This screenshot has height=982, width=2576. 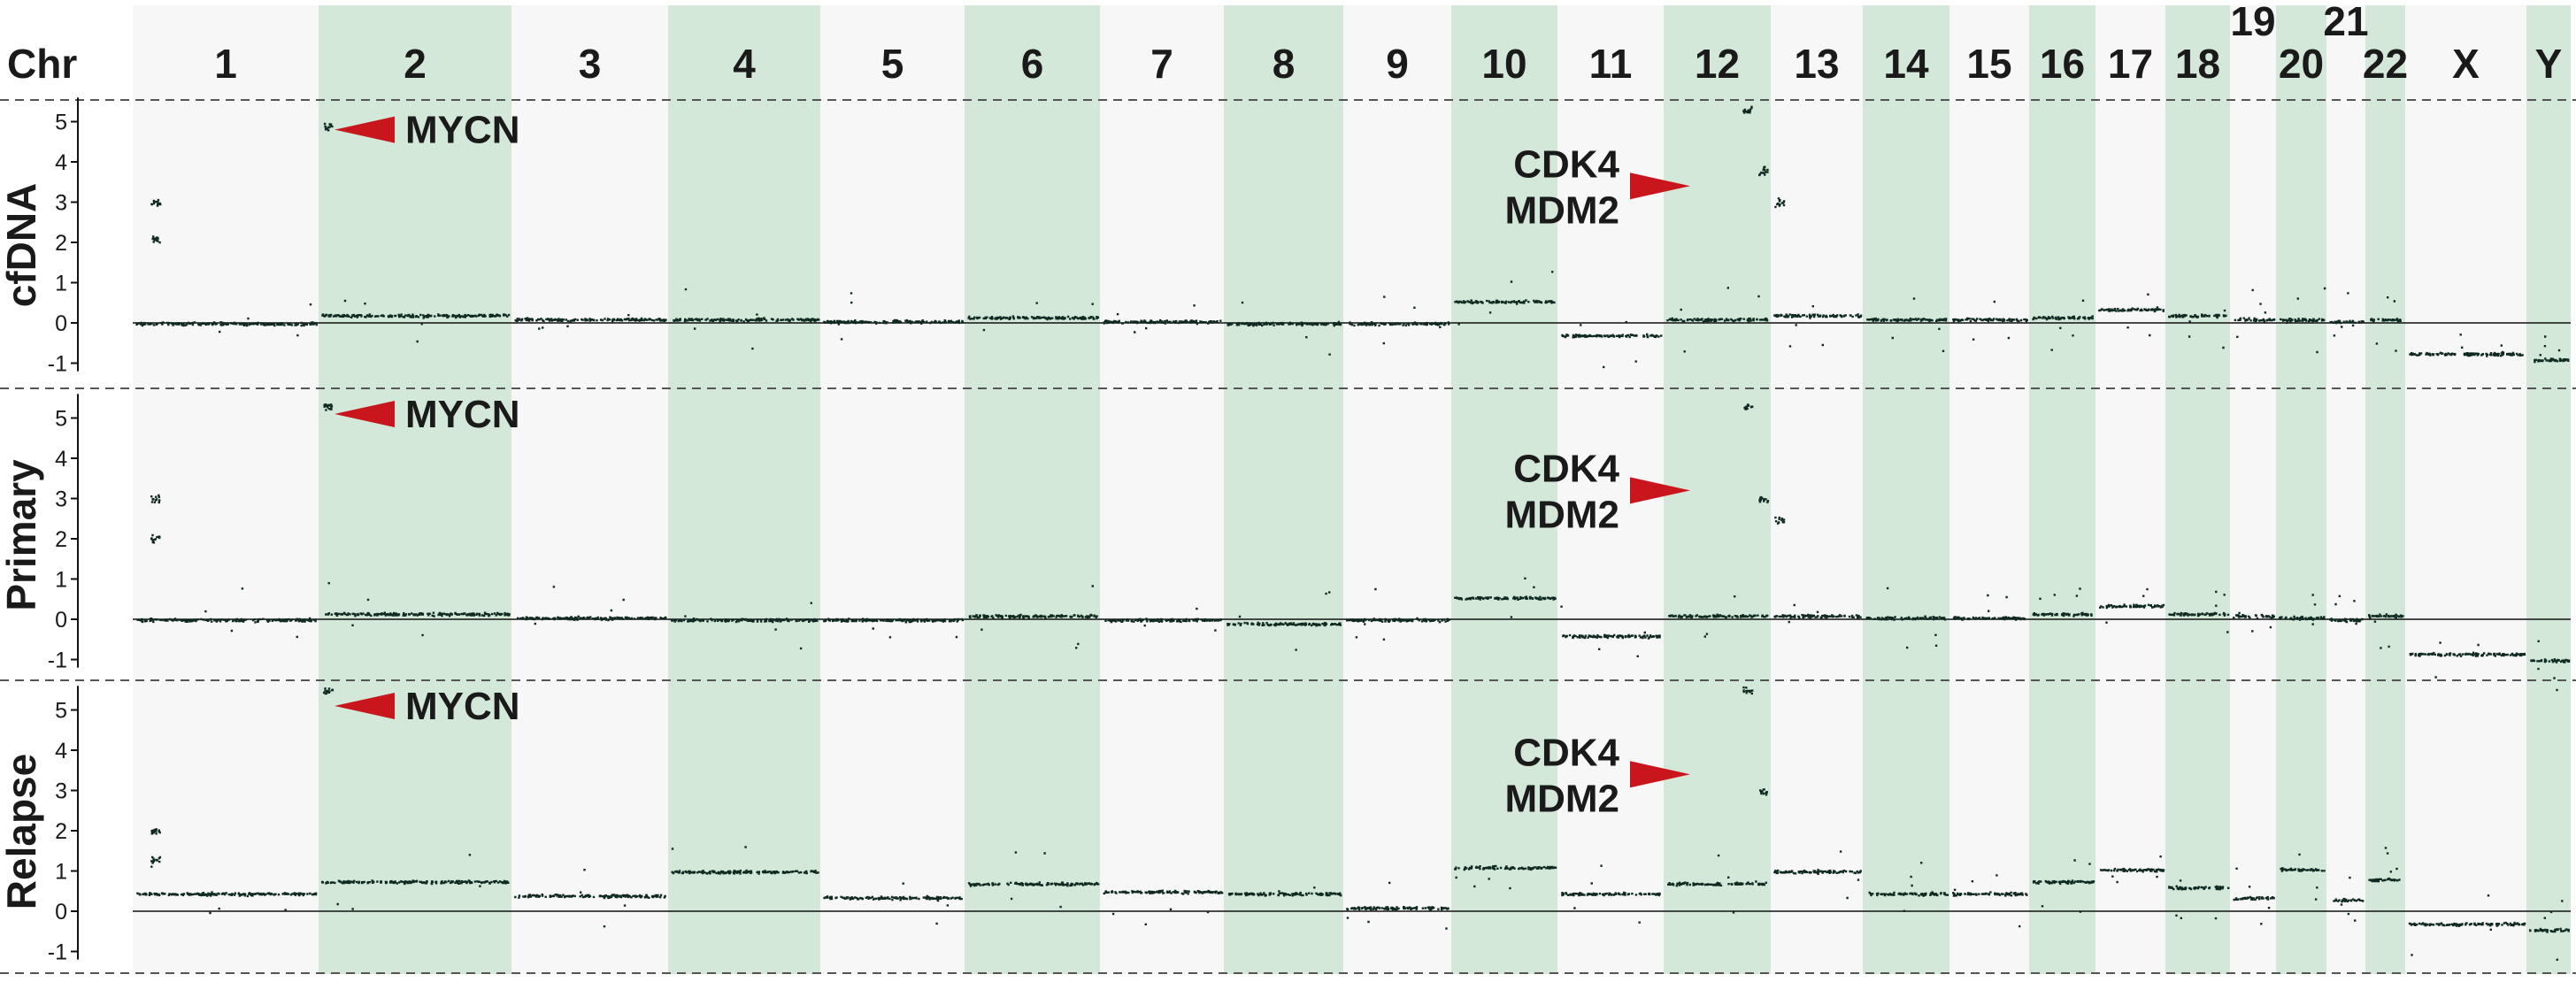 I want to click on chr-label-X: X, so click(x=2466, y=64).